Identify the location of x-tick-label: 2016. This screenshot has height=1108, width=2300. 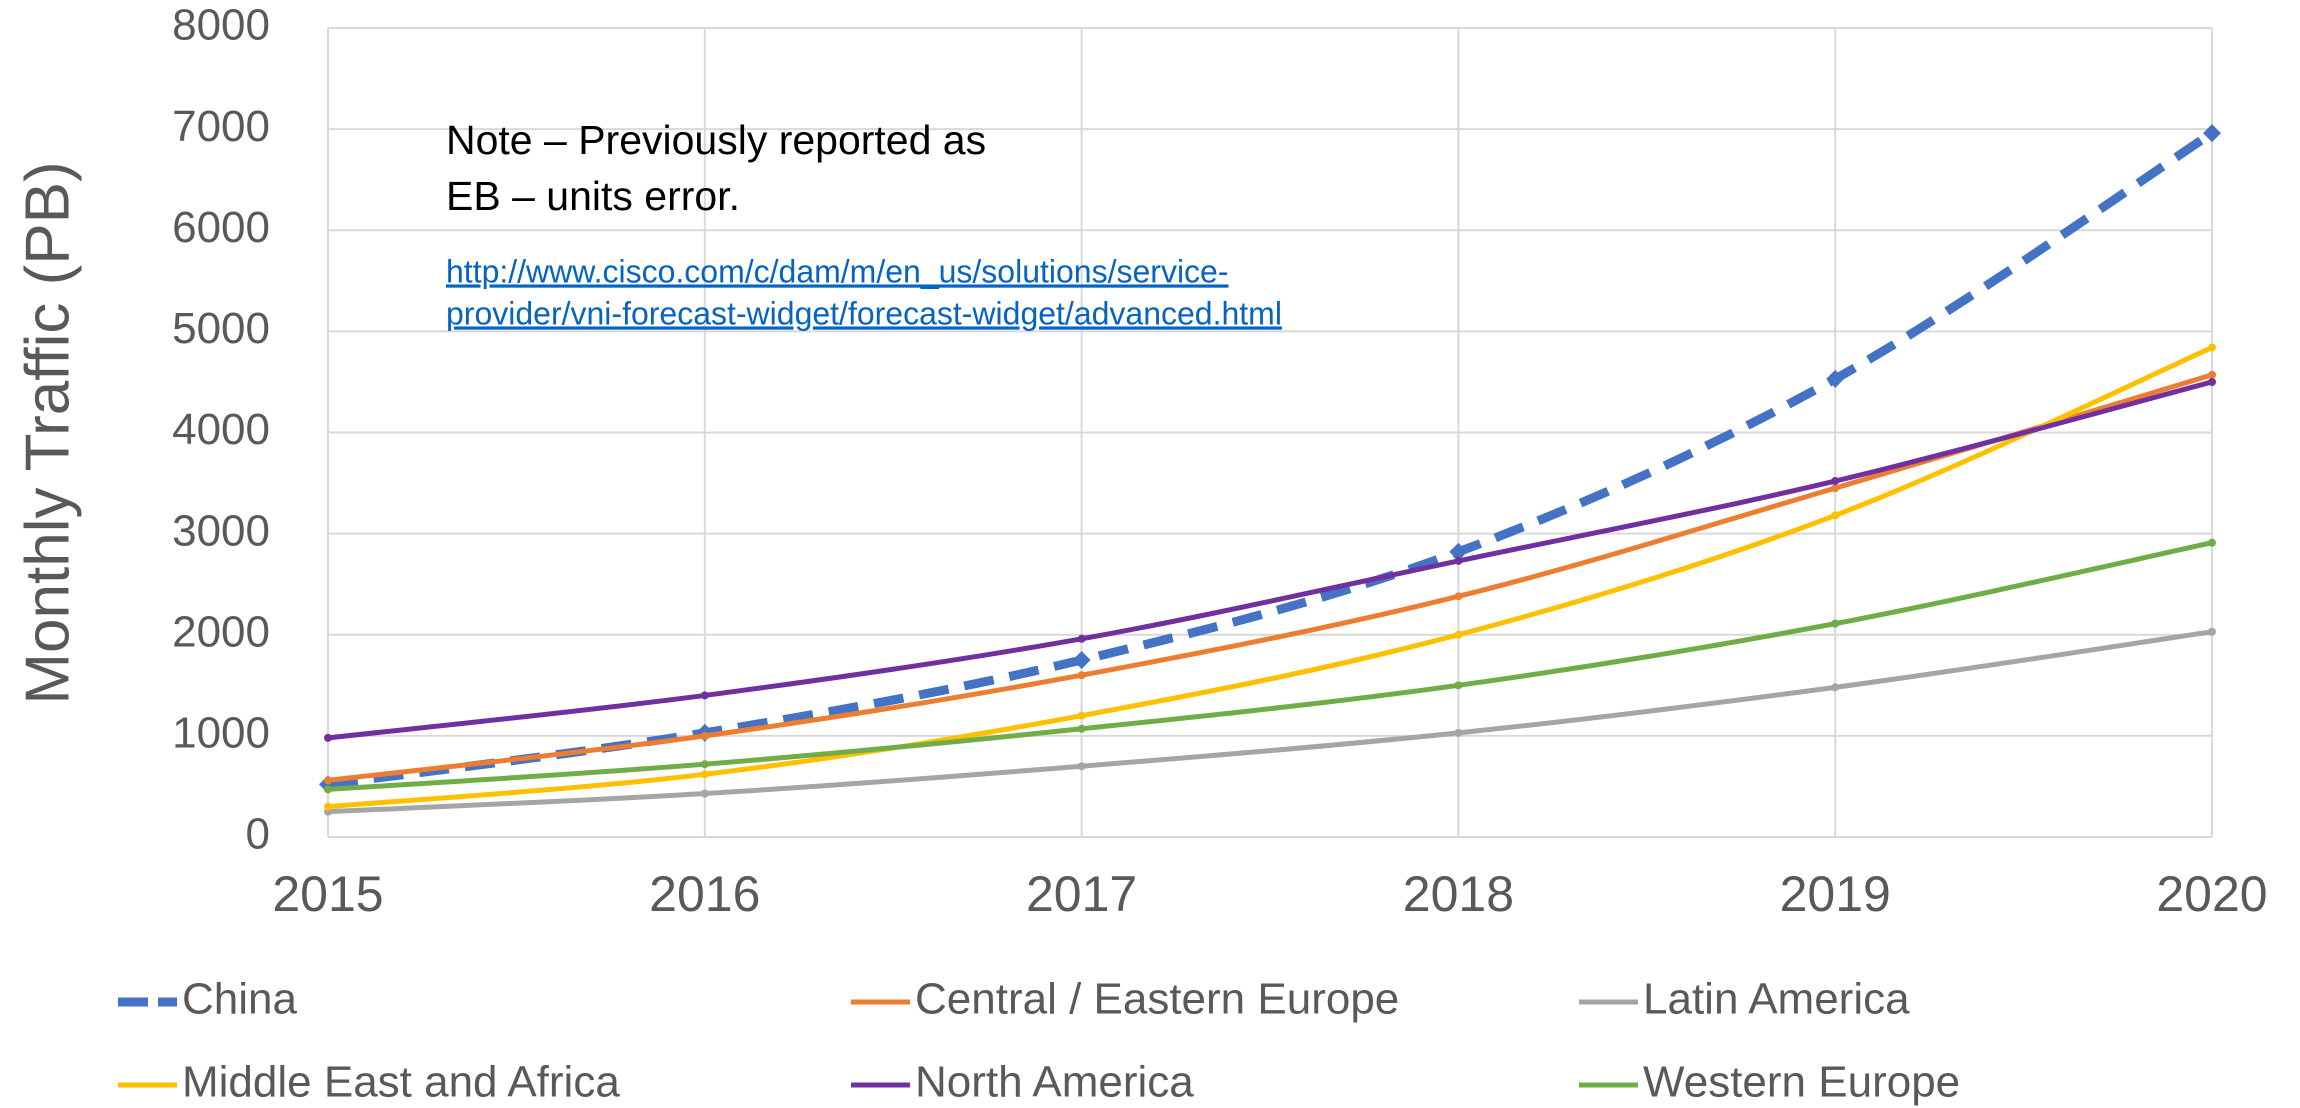
(704, 894).